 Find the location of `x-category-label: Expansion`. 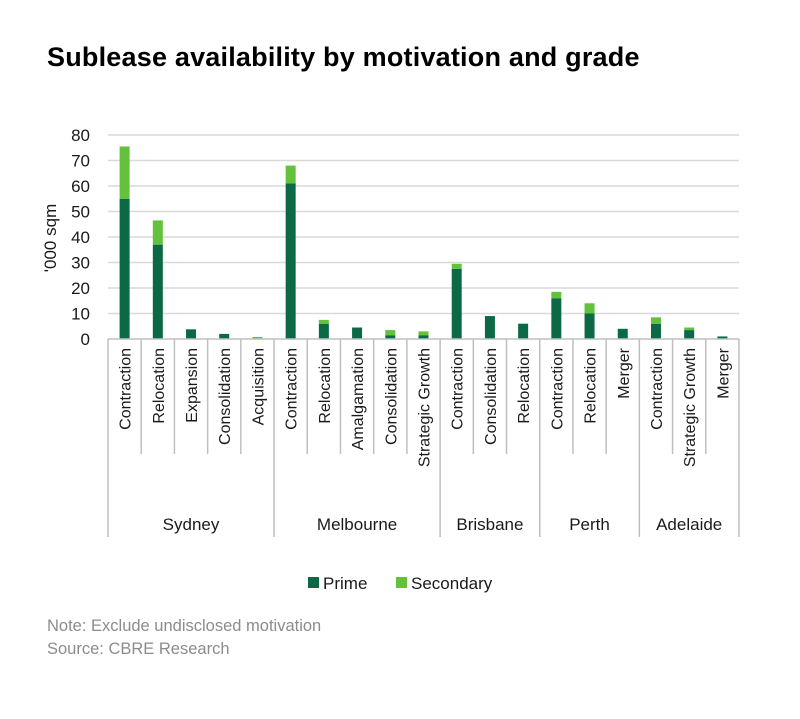

x-category-label: Expansion is located at coordinates (192, 385).